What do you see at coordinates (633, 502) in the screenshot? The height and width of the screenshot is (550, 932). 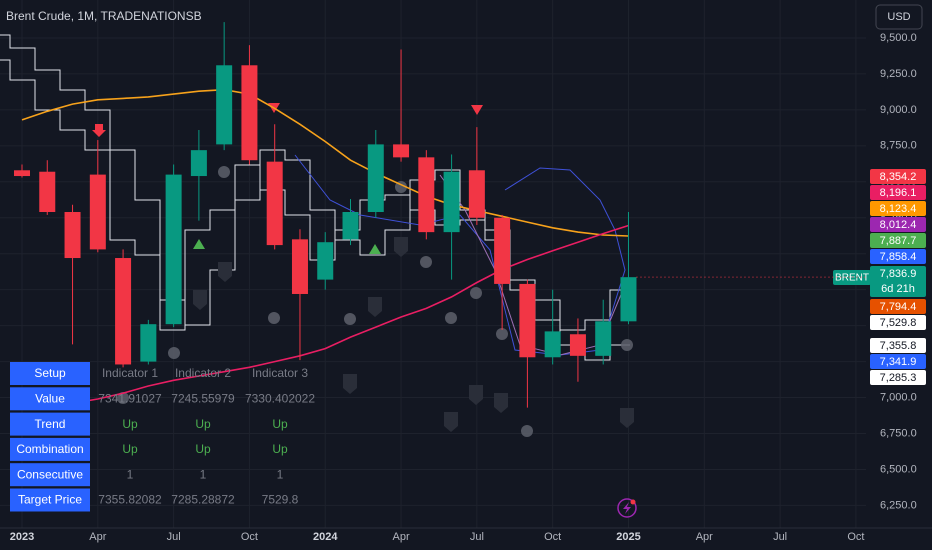 I see `alert-dot` at bounding box center [633, 502].